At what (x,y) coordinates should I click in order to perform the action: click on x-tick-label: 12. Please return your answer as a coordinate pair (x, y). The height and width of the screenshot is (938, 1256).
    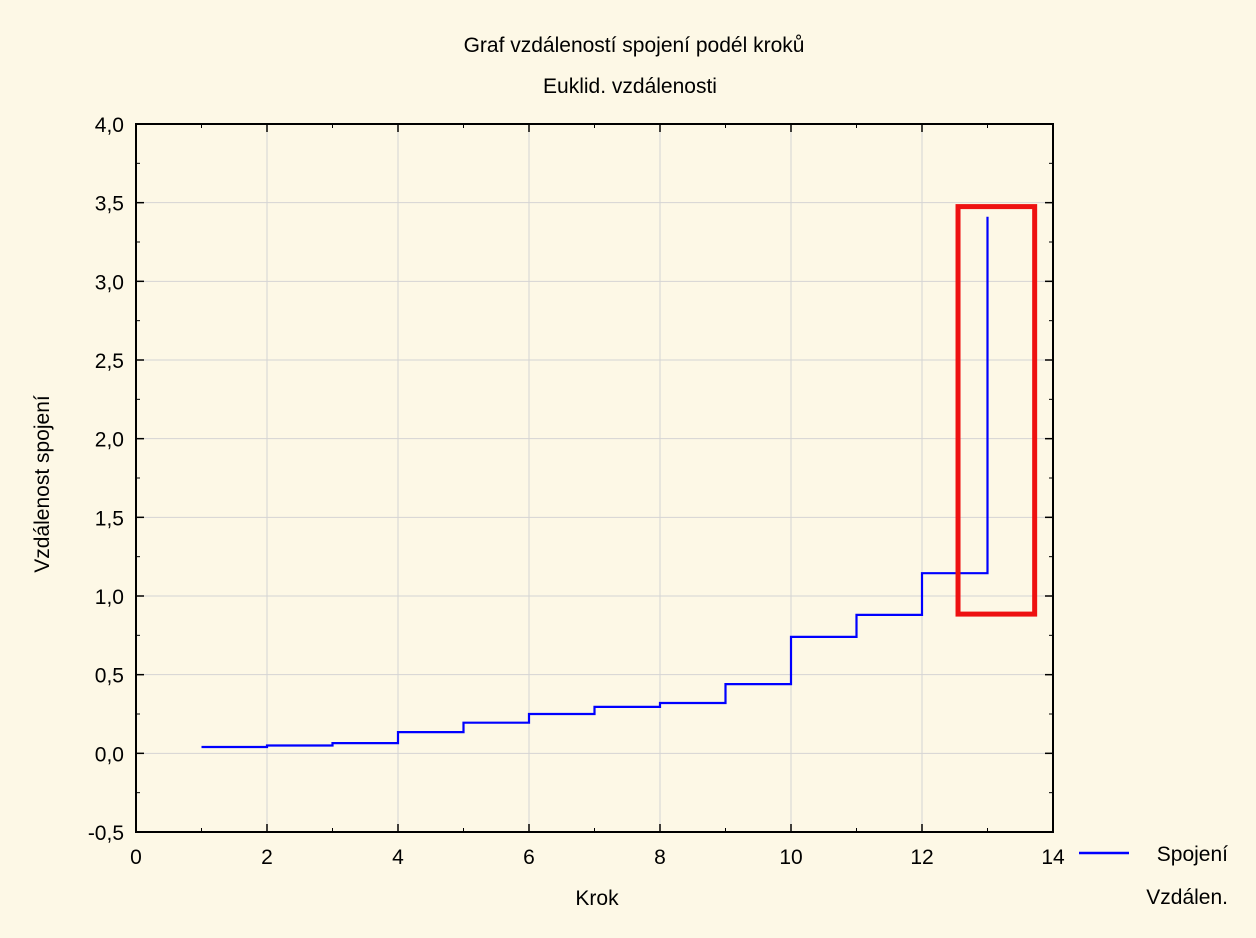
    Looking at the image, I should click on (921, 857).